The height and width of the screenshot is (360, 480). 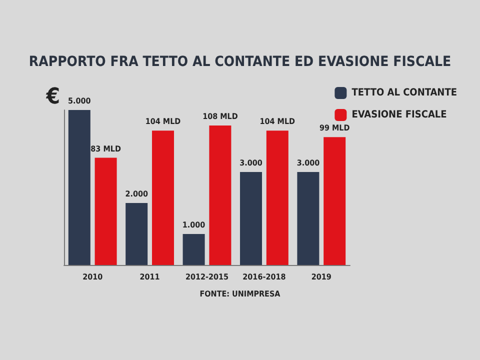 What do you see at coordinates (334, 128) in the screenshot?
I see `data-label: 99 MLD` at bounding box center [334, 128].